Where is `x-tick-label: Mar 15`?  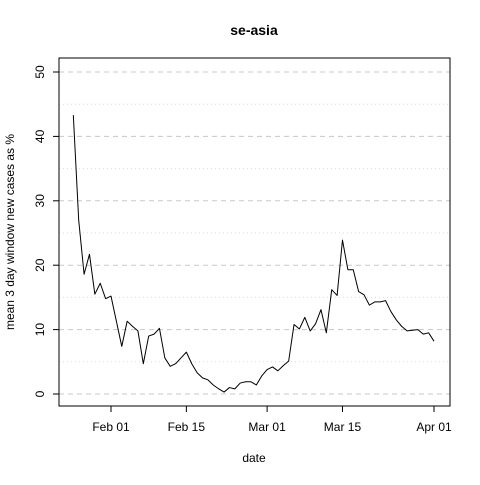 x-tick-label: Mar 15 is located at coordinates (343, 427).